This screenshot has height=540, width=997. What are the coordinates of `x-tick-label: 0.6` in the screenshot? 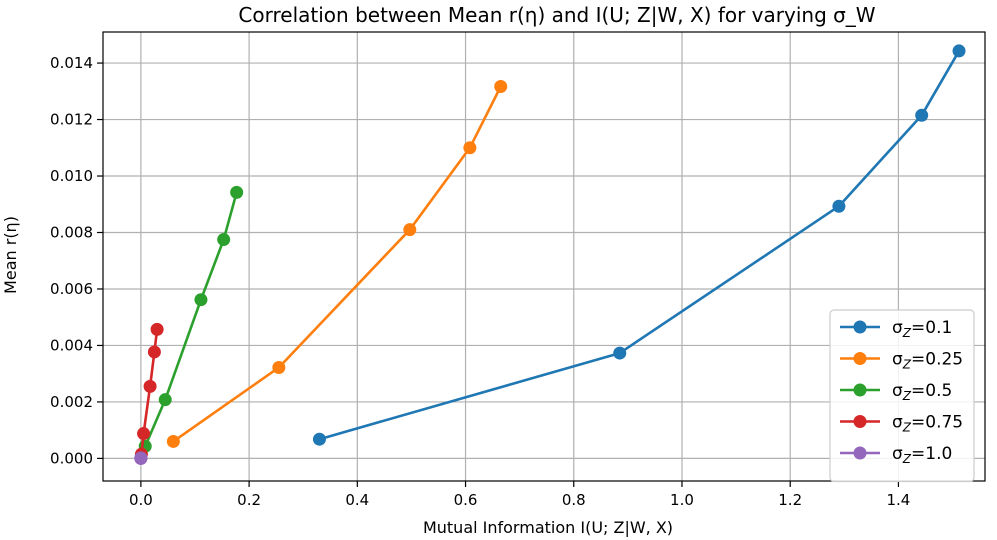 It's located at (466, 500).